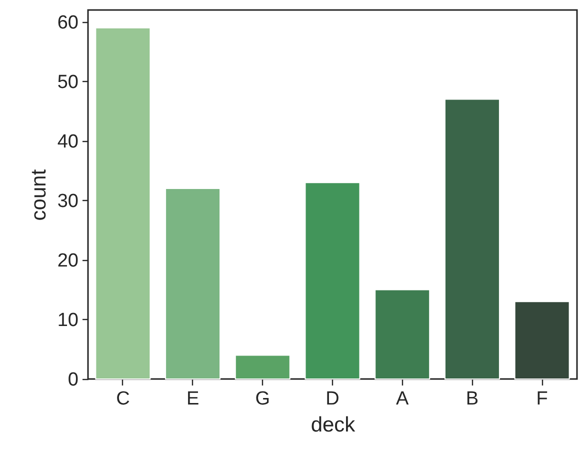  What do you see at coordinates (67, 261) in the screenshot?
I see `y-tick-label: 20` at bounding box center [67, 261].